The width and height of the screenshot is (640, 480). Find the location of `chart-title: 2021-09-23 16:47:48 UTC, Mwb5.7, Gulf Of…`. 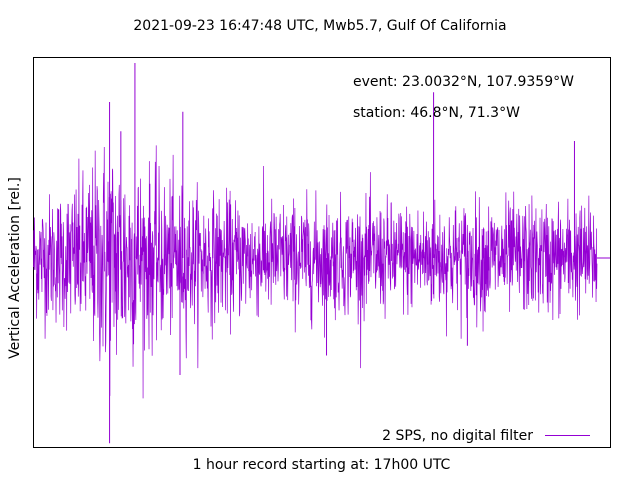

chart-title: 2021-09-23 16:47:48 UTC, Mwb5.7, Gulf Of… is located at coordinates (320, 26).